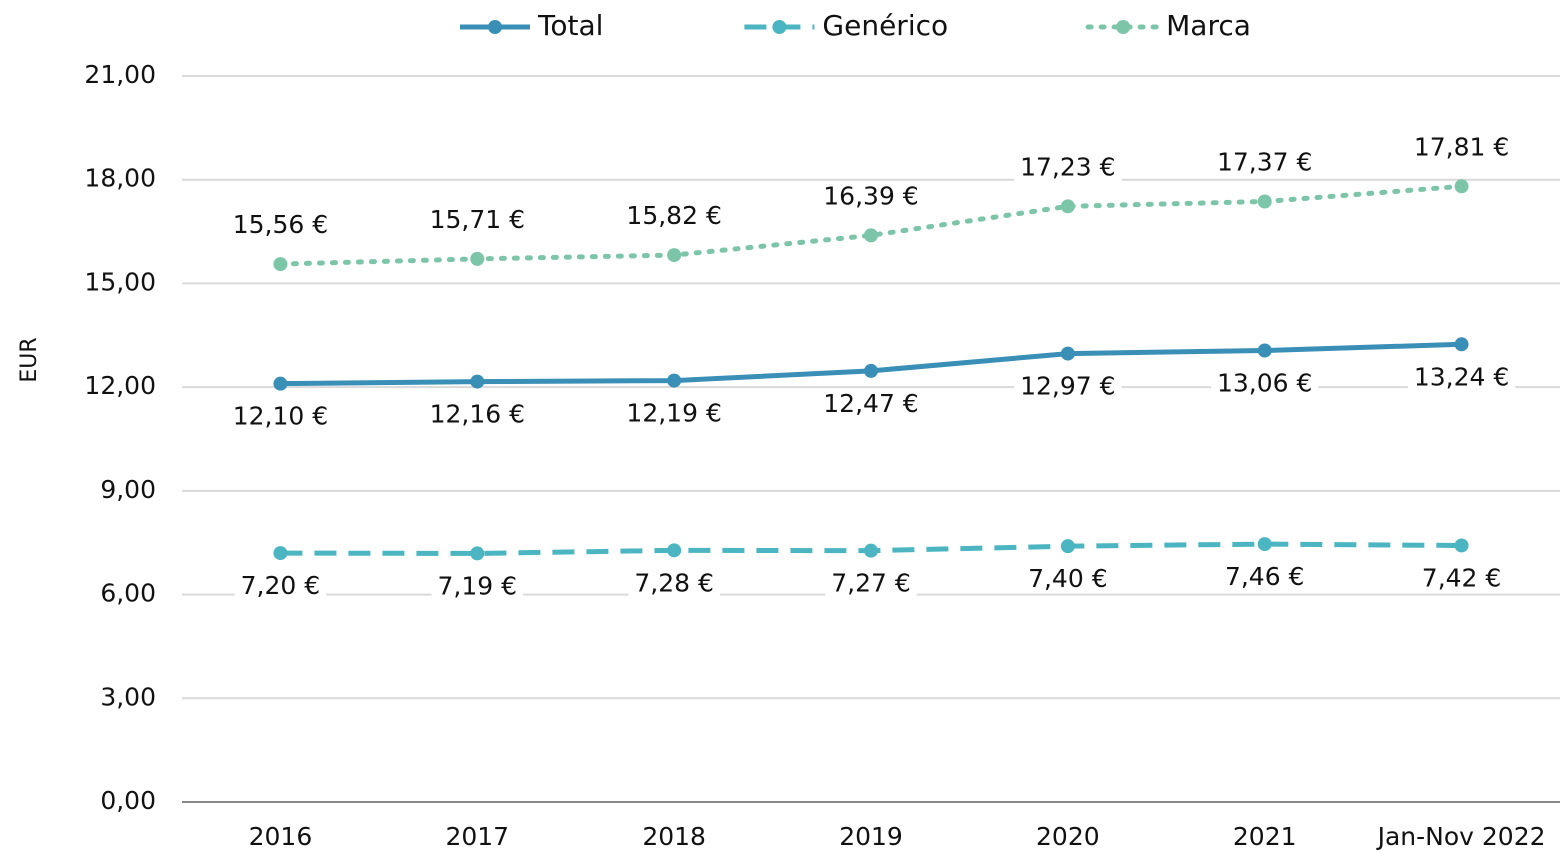 Image resolution: width=1560 pixels, height=853 pixels. I want to click on y-axis-label: EUR, so click(29, 359).